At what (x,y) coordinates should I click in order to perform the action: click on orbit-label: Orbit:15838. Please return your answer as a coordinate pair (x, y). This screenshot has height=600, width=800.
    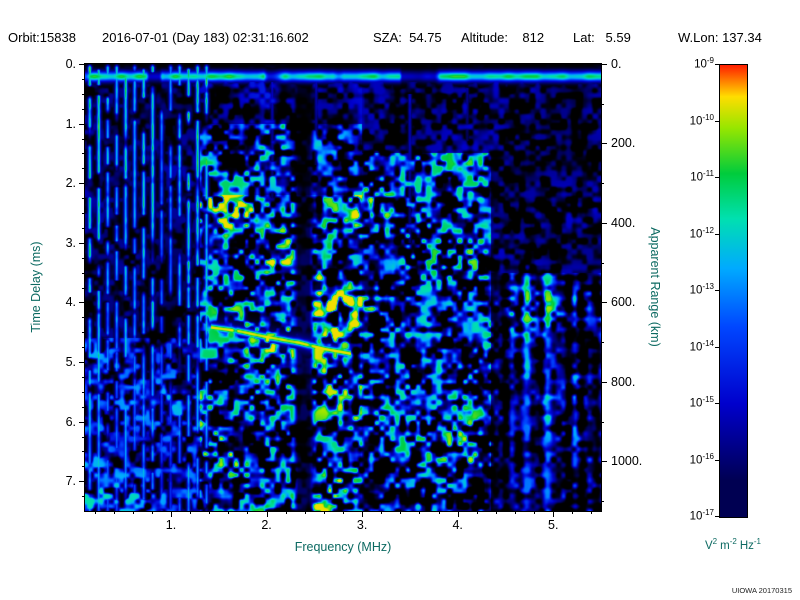
    Looking at the image, I should click on (42, 37).